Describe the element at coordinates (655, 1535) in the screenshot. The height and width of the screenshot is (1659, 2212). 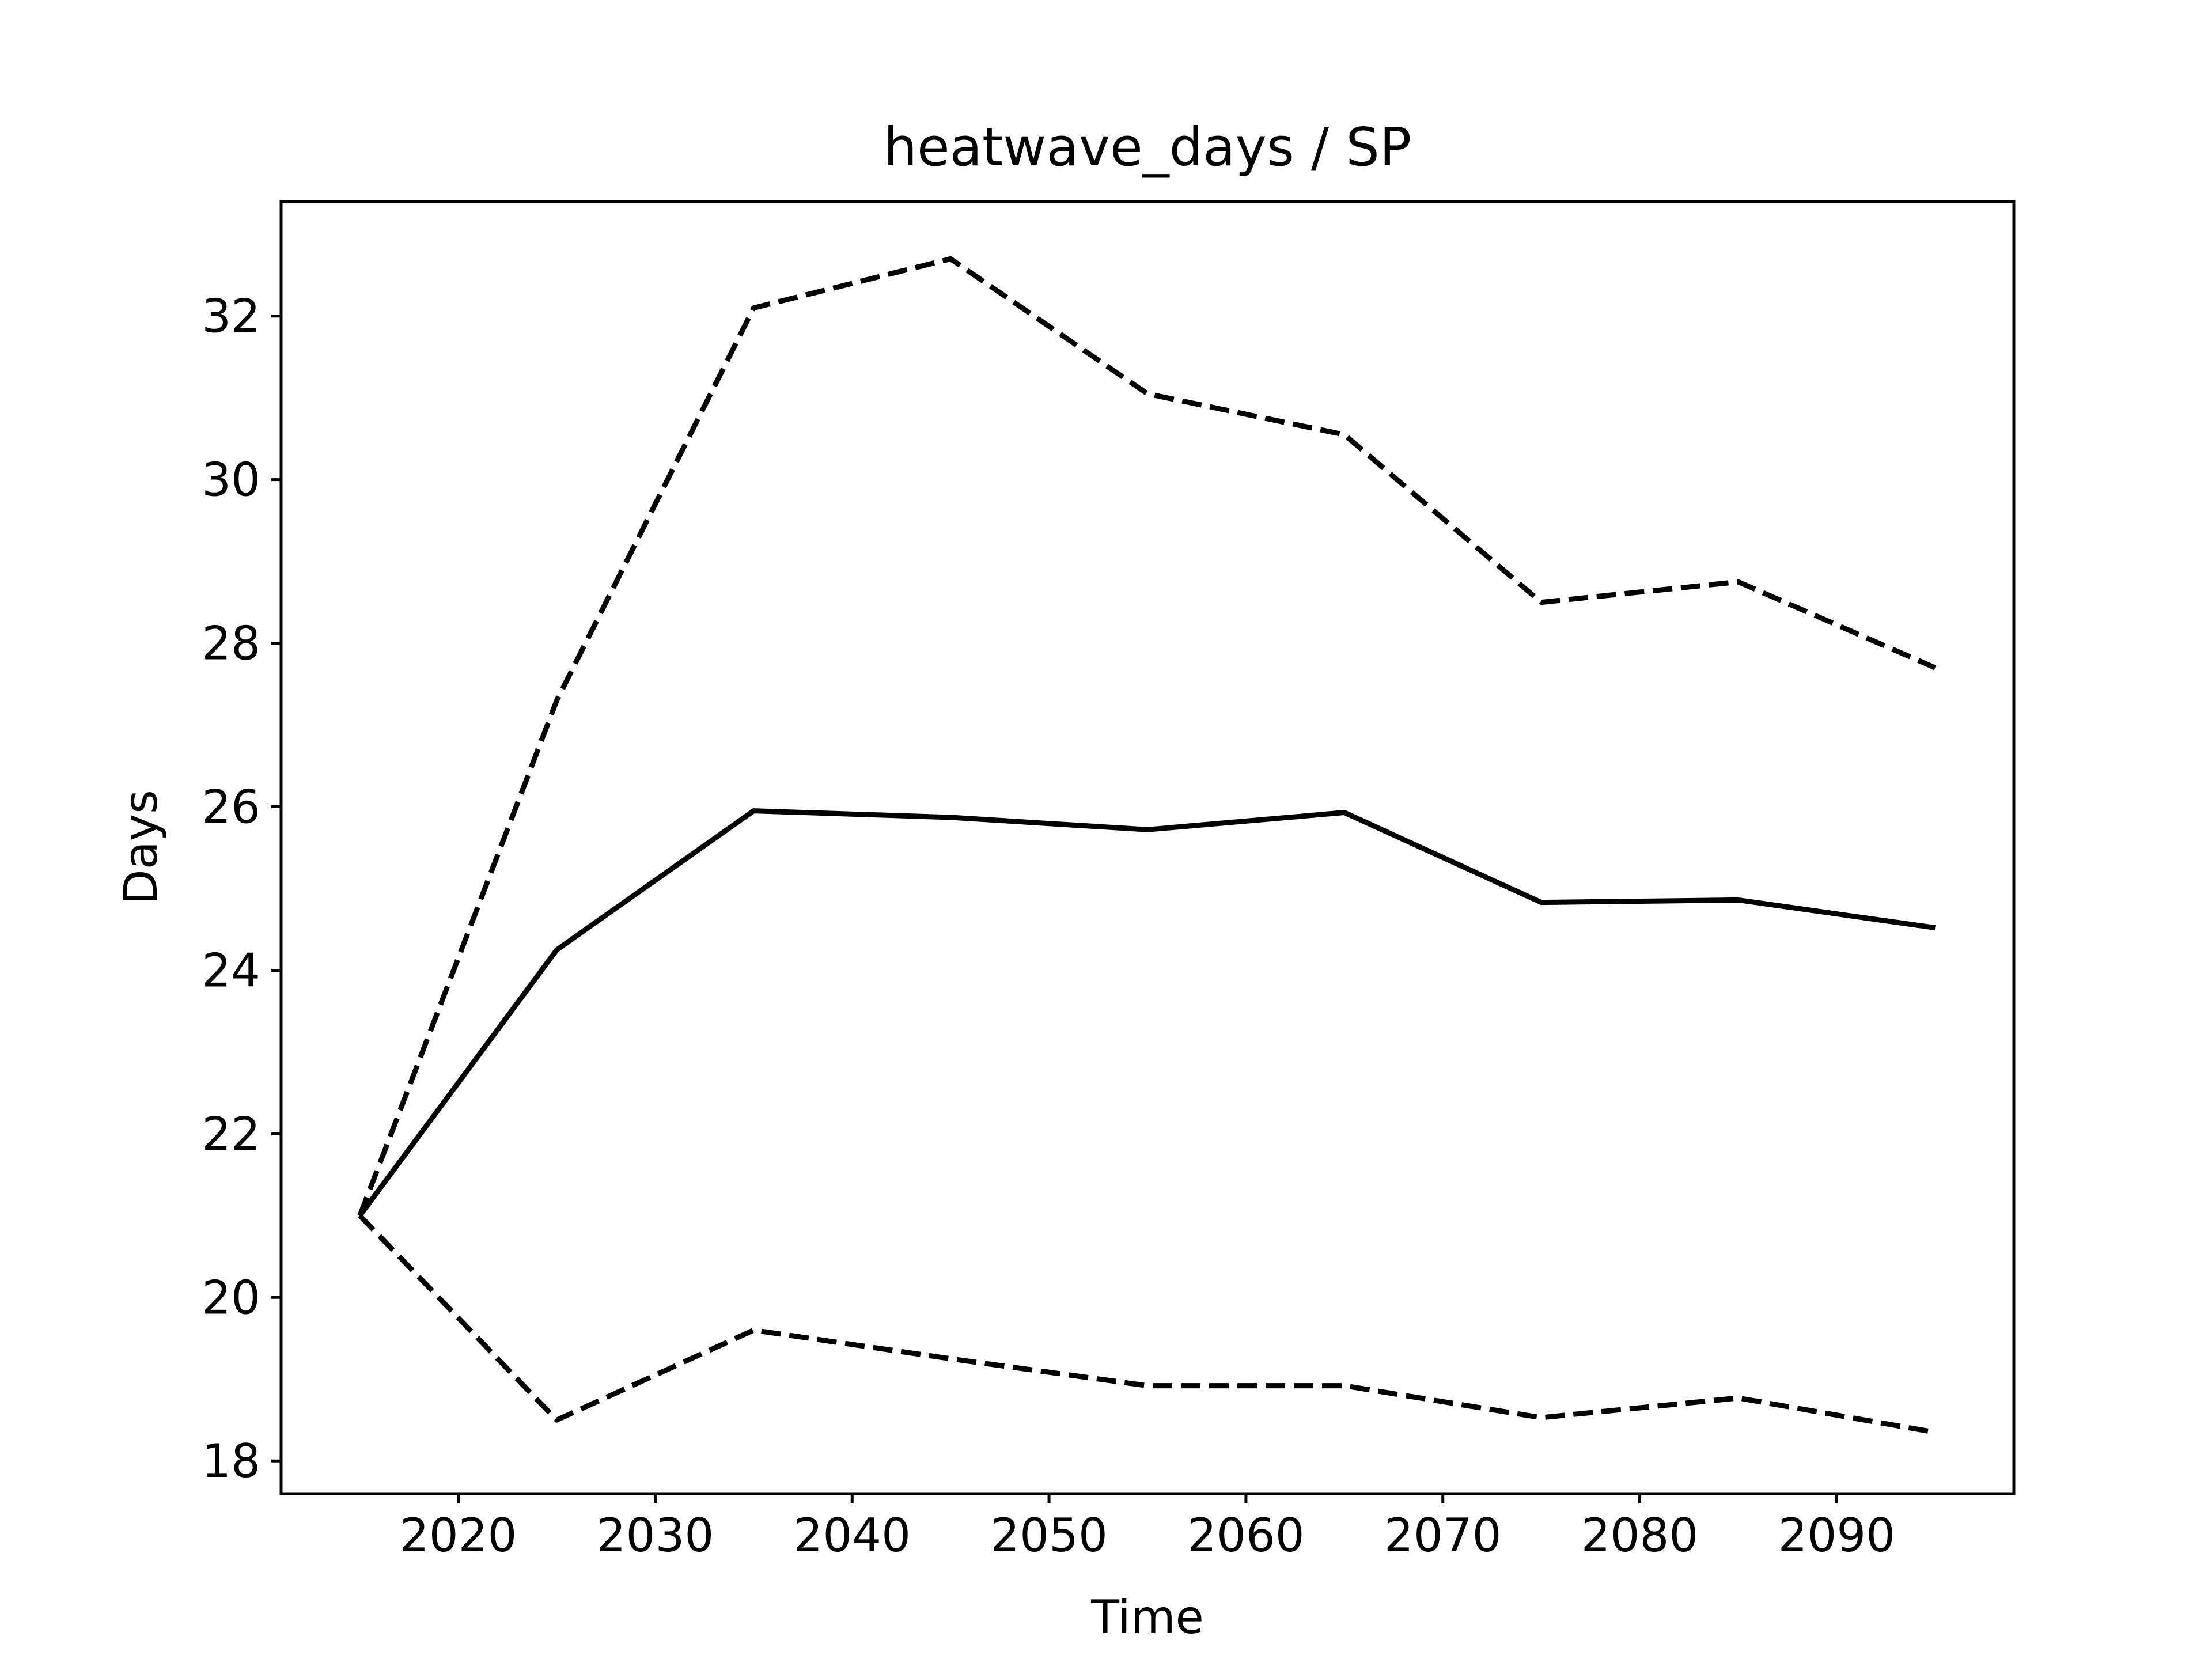
I see `x-tick-label: 2030` at that location.